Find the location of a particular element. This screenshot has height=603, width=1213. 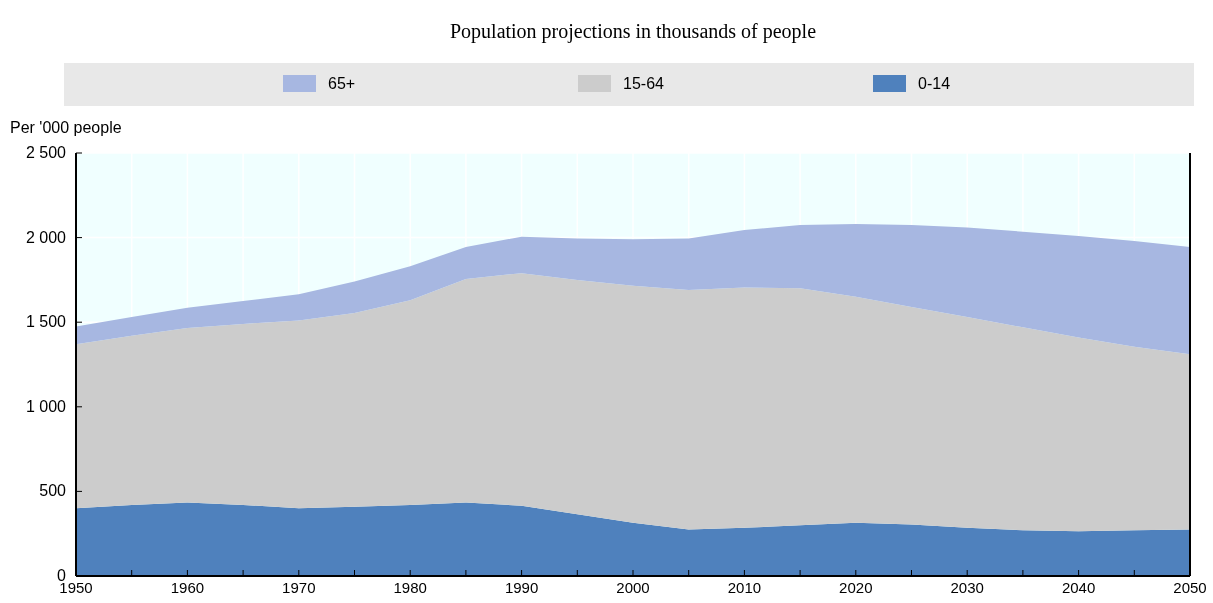

x-tick-label: 1960 is located at coordinates (187, 587).